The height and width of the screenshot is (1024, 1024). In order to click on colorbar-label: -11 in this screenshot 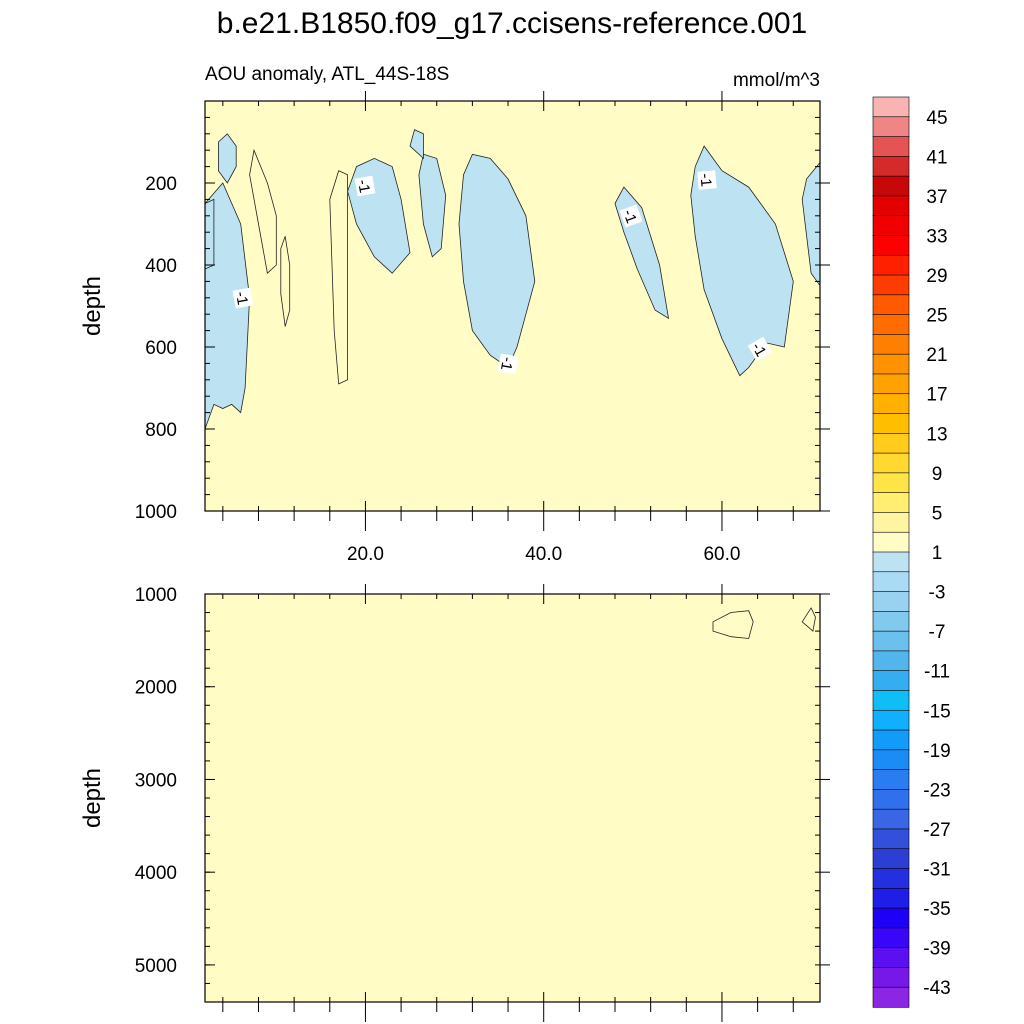, I will do `click(937, 672)`.